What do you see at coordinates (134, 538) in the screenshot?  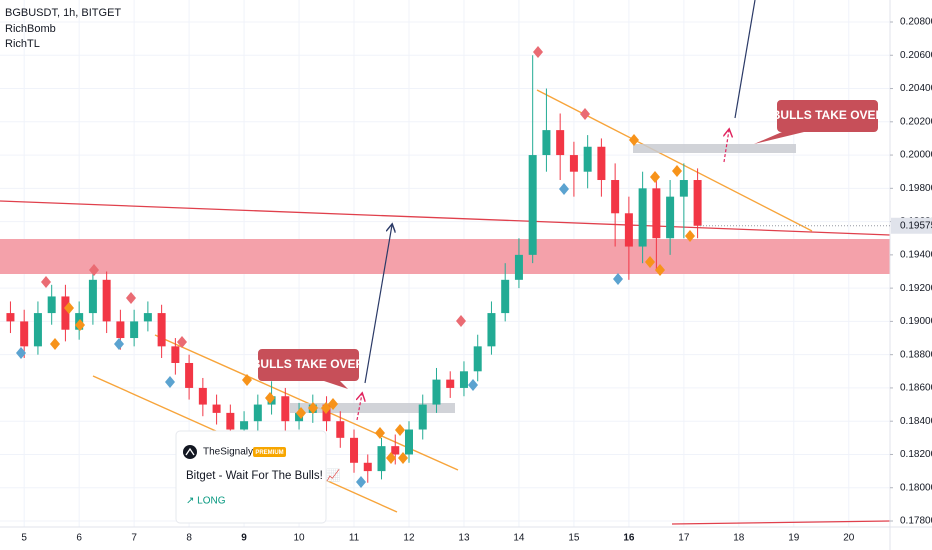 I see `x-tick-label: 7` at bounding box center [134, 538].